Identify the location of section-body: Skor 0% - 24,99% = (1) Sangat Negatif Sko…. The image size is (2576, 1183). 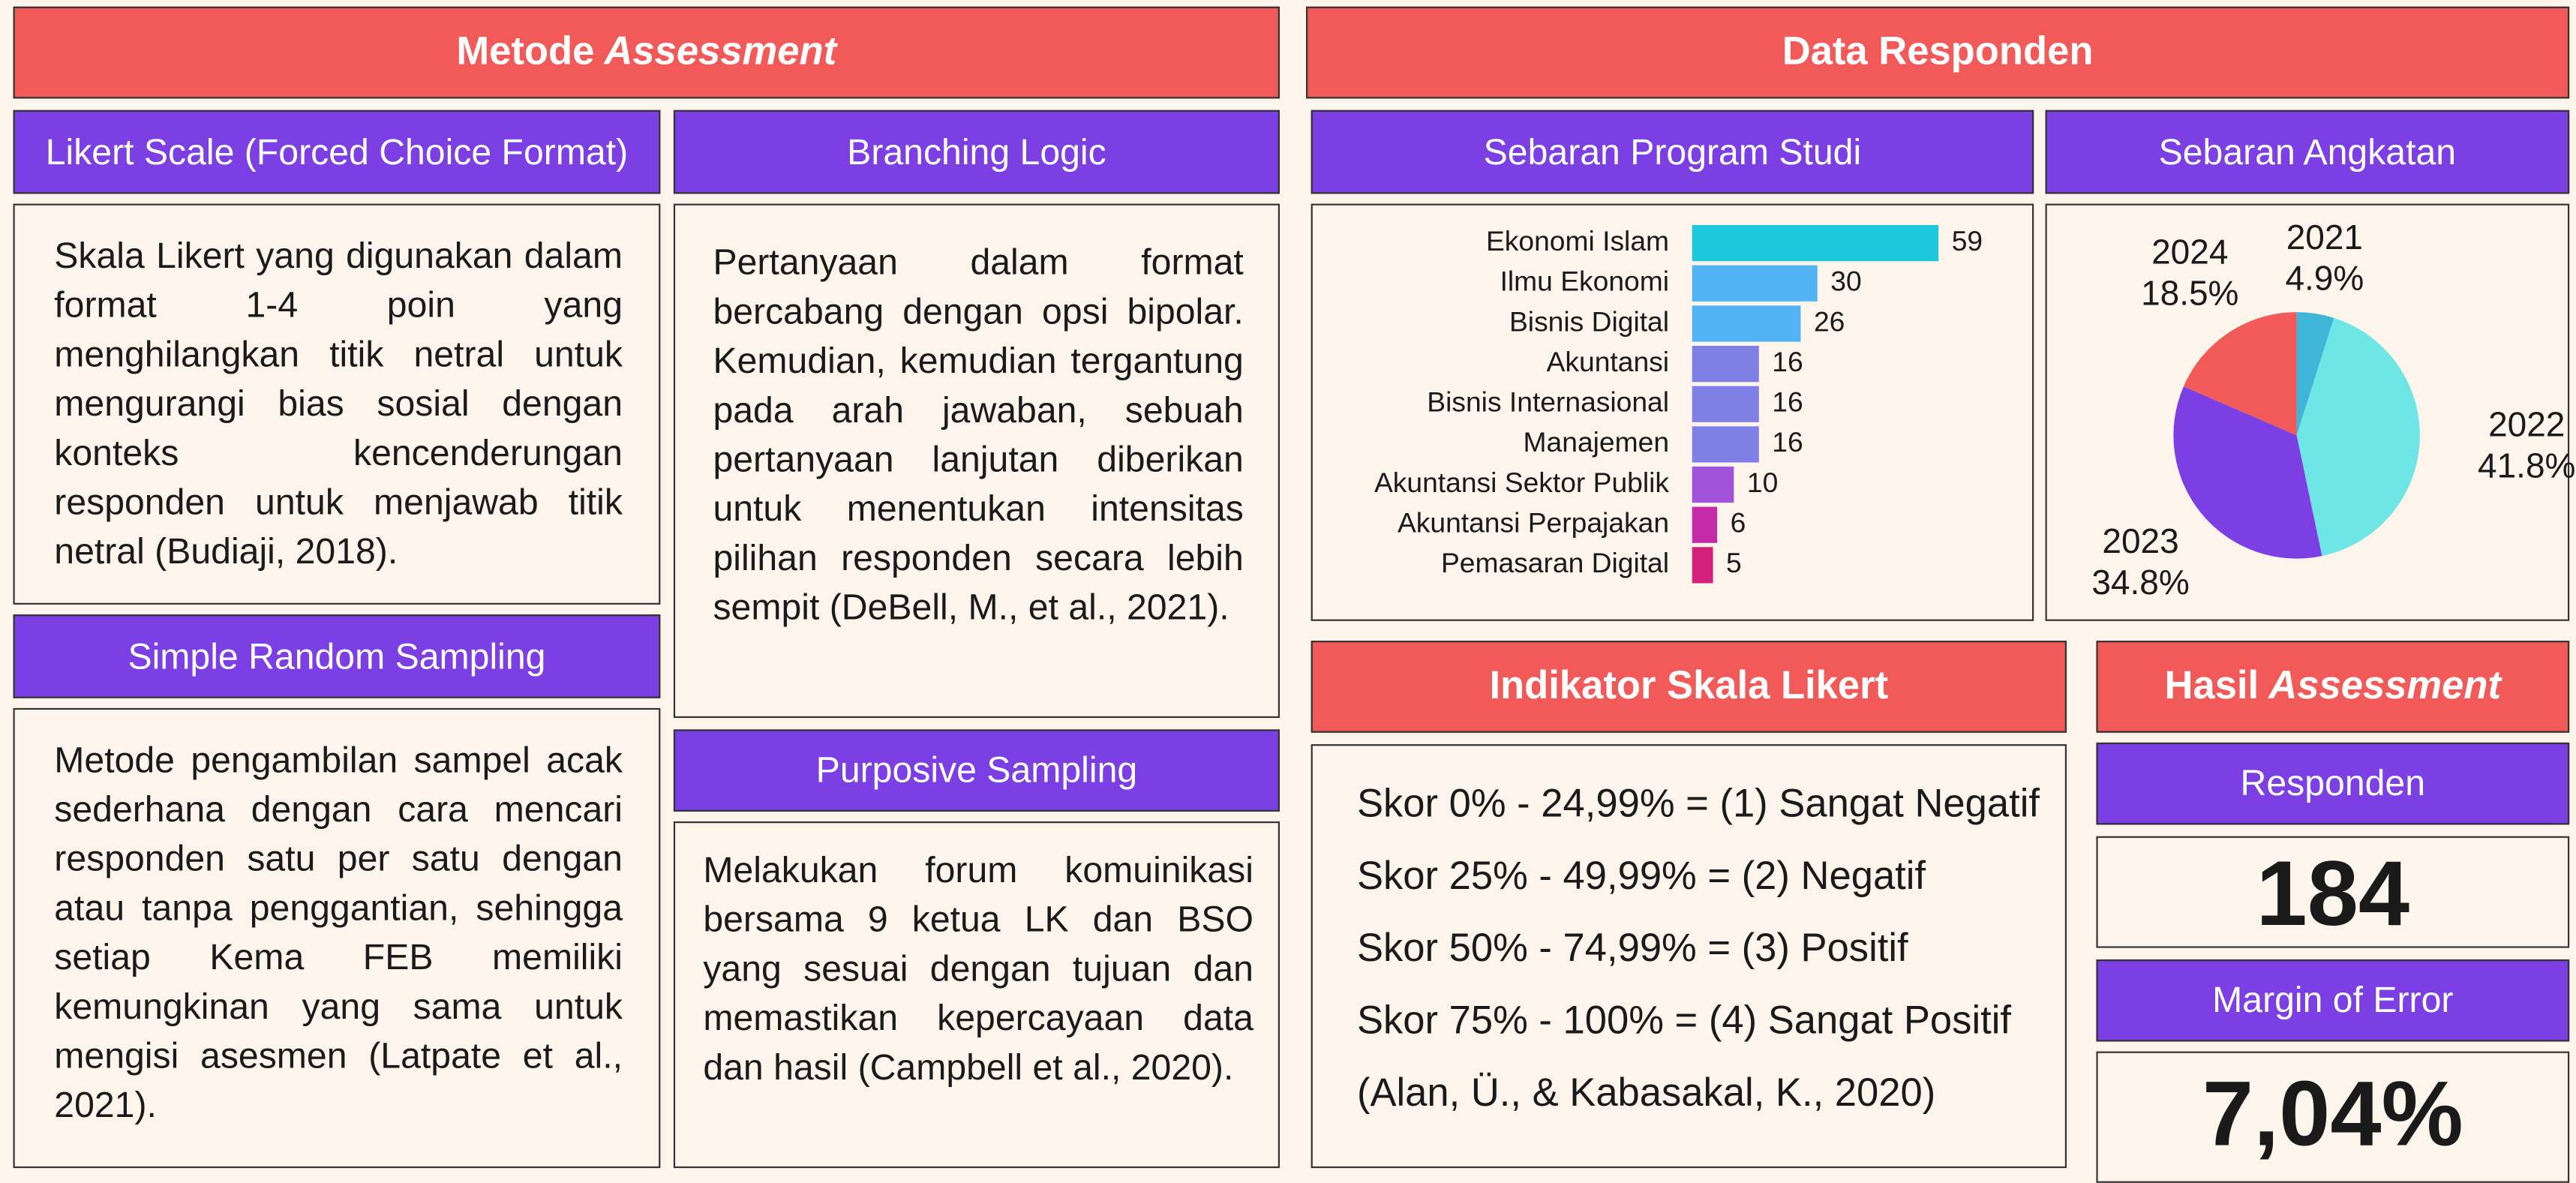
(1689, 956).